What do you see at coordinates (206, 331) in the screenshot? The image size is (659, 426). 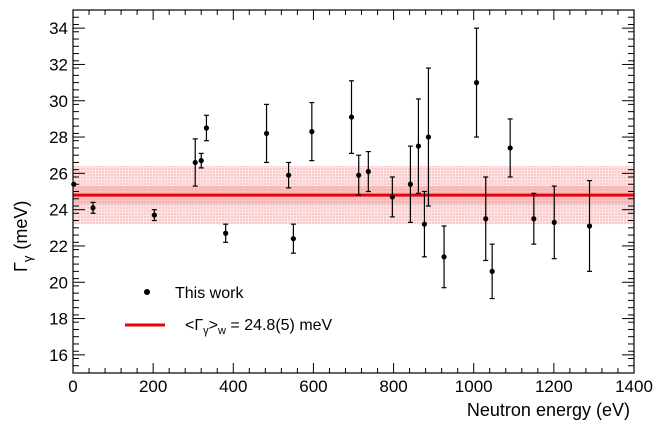 I see `legend-avg-sub-gamma: γ` at bounding box center [206, 331].